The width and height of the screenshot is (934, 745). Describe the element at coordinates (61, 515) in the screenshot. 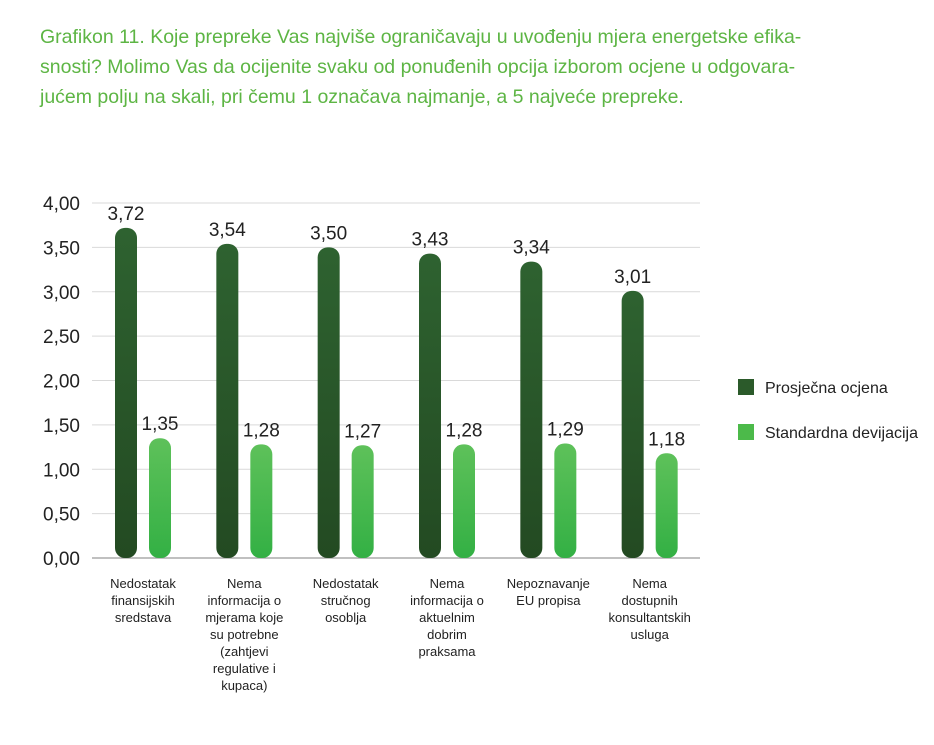

I see `y-tick-label: 0,50` at that location.